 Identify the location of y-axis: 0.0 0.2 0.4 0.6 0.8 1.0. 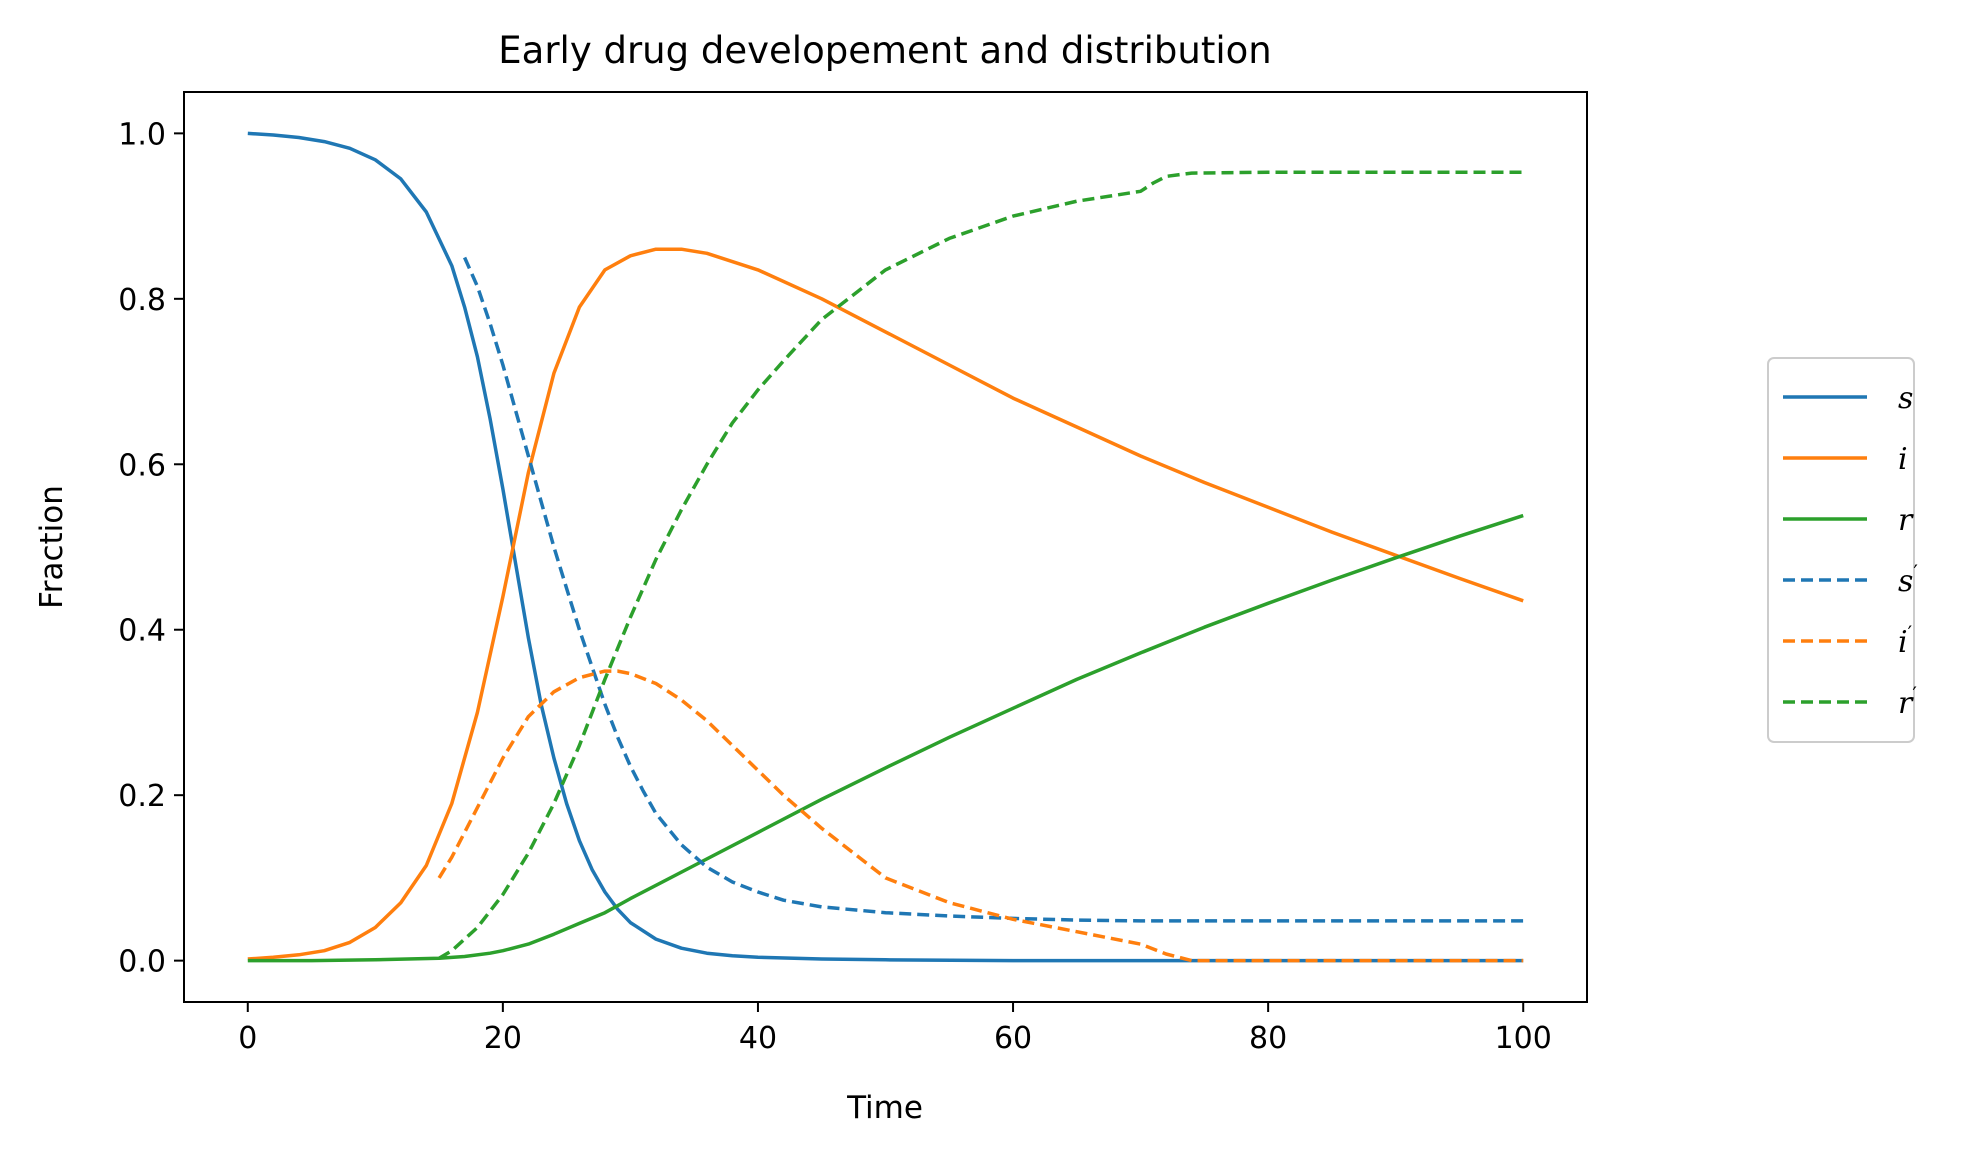
(151, 548).